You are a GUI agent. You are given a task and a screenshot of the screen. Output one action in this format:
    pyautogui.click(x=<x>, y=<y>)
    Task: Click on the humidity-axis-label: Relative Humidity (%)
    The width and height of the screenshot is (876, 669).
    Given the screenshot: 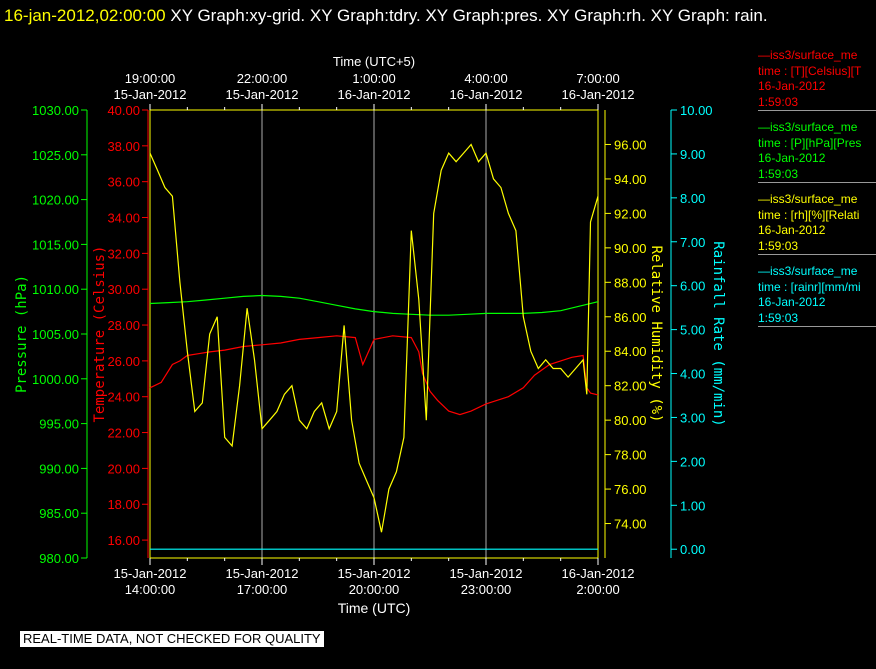 What is the action you would take?
    pyautogui.click(x=656, y=333)
    